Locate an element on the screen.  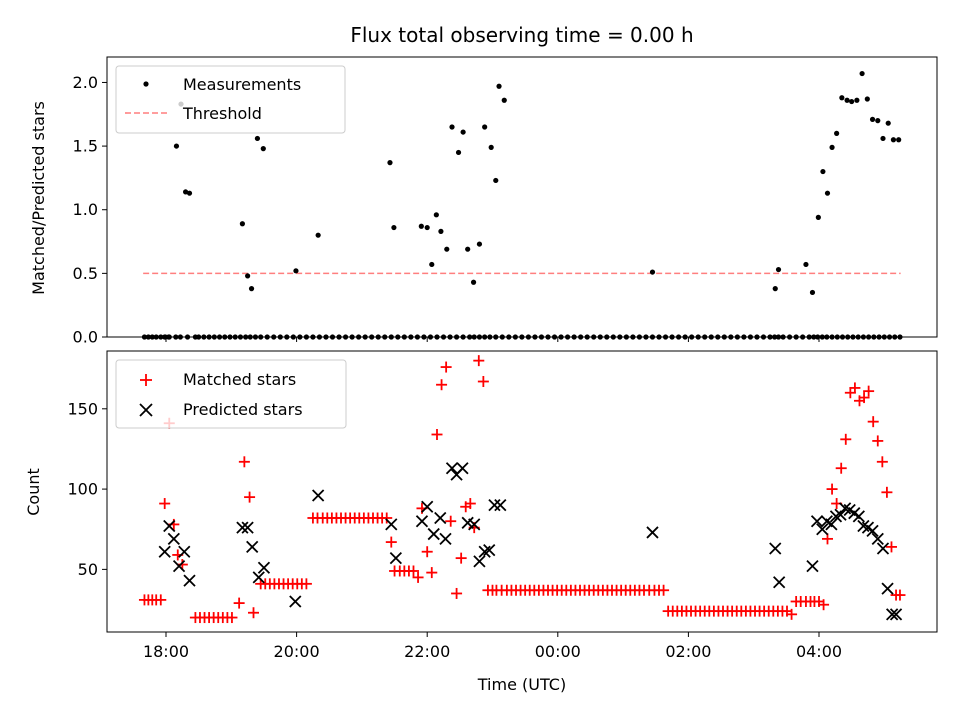
top-y-axis-label: Matched/Predicted stars is located at coordinates (38, 198).